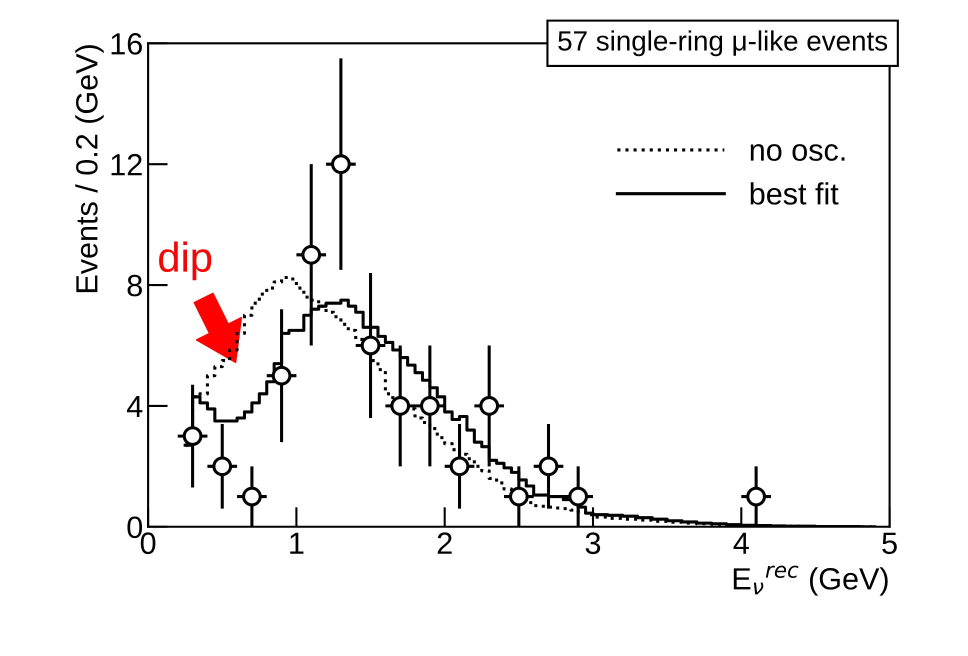  I want to click on y-tick-label: 0, so click(134, 527).